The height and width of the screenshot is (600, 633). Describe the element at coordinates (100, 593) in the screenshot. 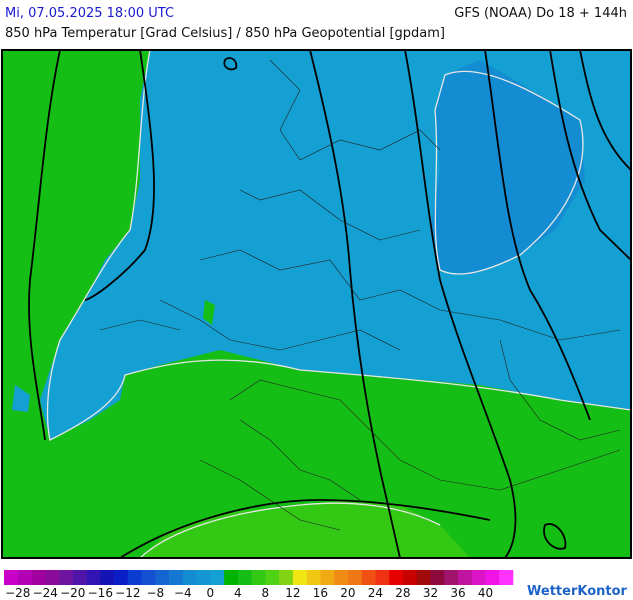

I see `colorbar-label: −16` at that location.